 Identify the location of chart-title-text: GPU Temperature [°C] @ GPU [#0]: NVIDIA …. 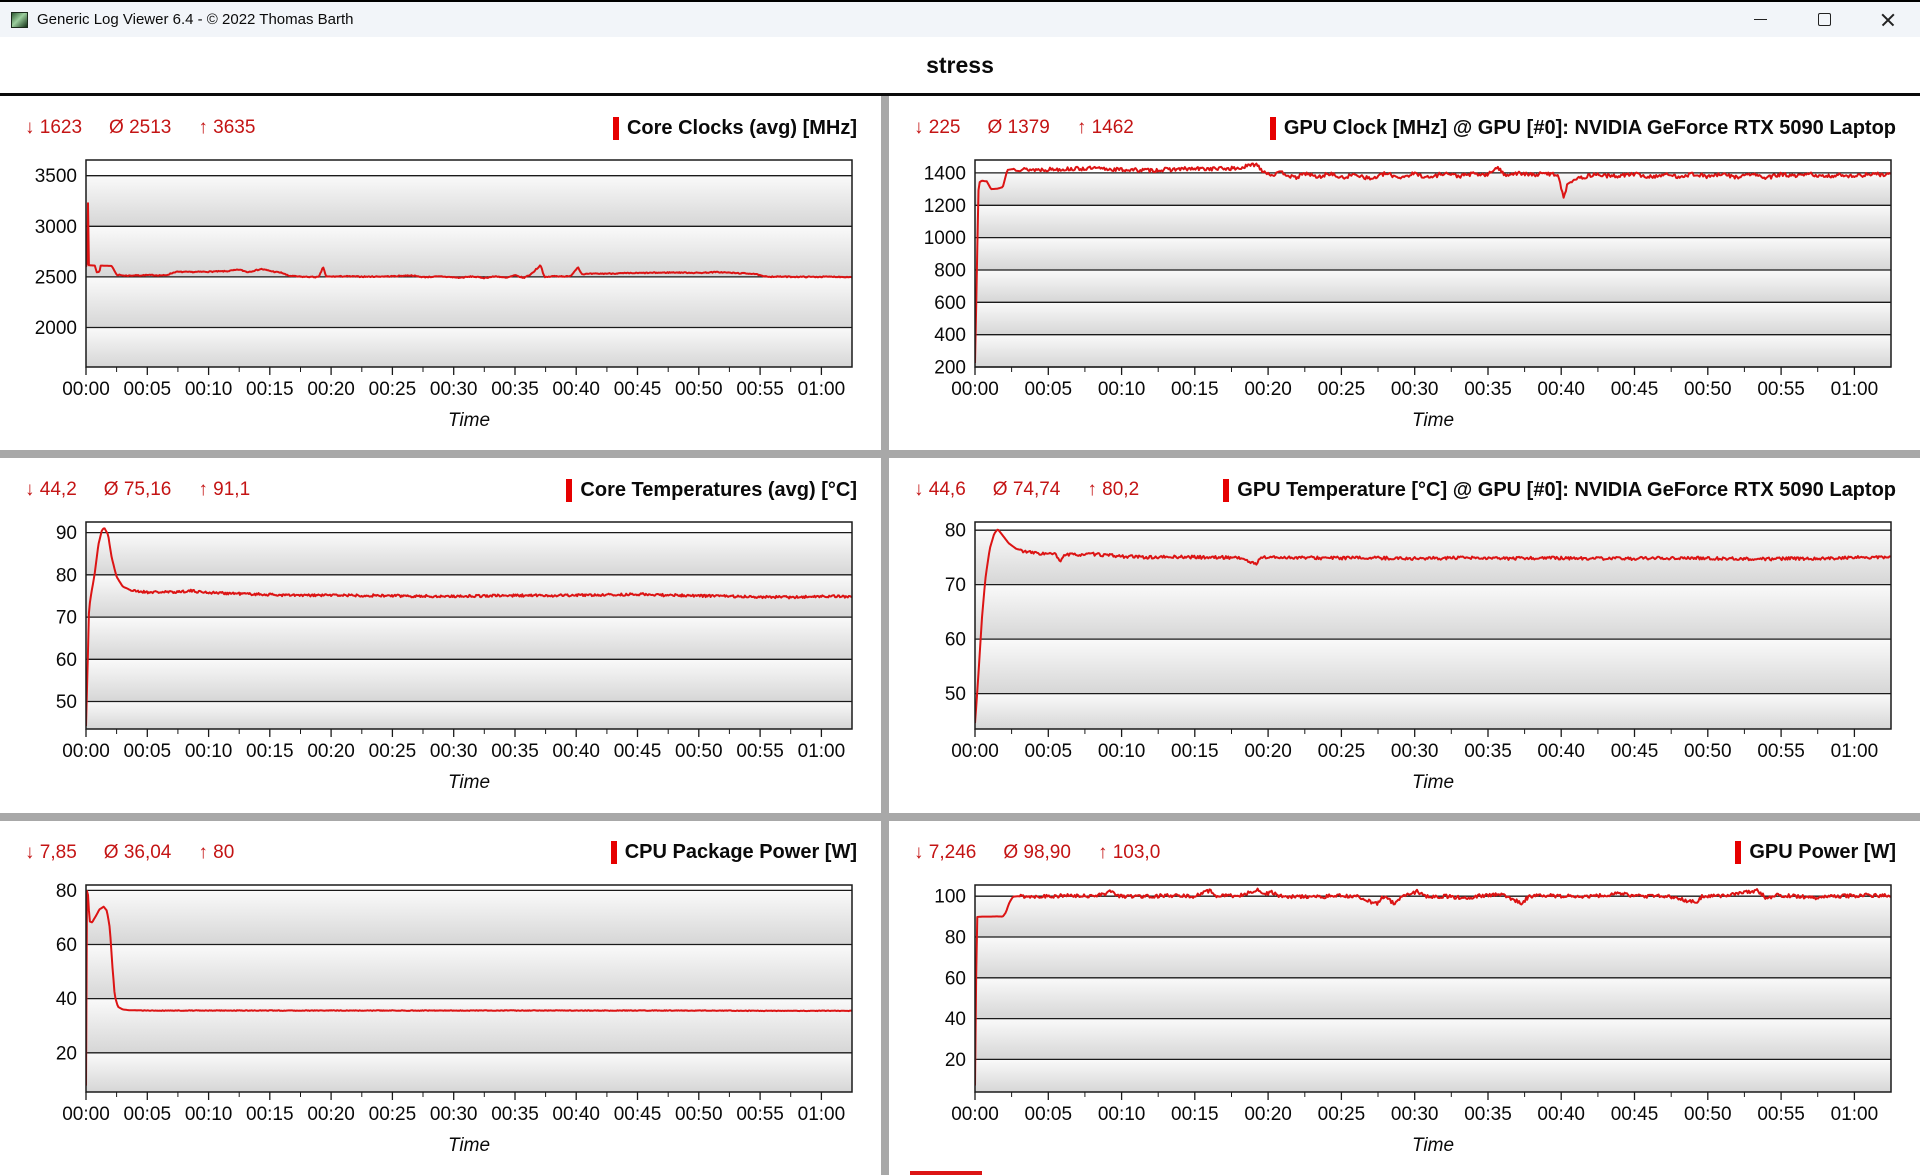
(1566, 489).